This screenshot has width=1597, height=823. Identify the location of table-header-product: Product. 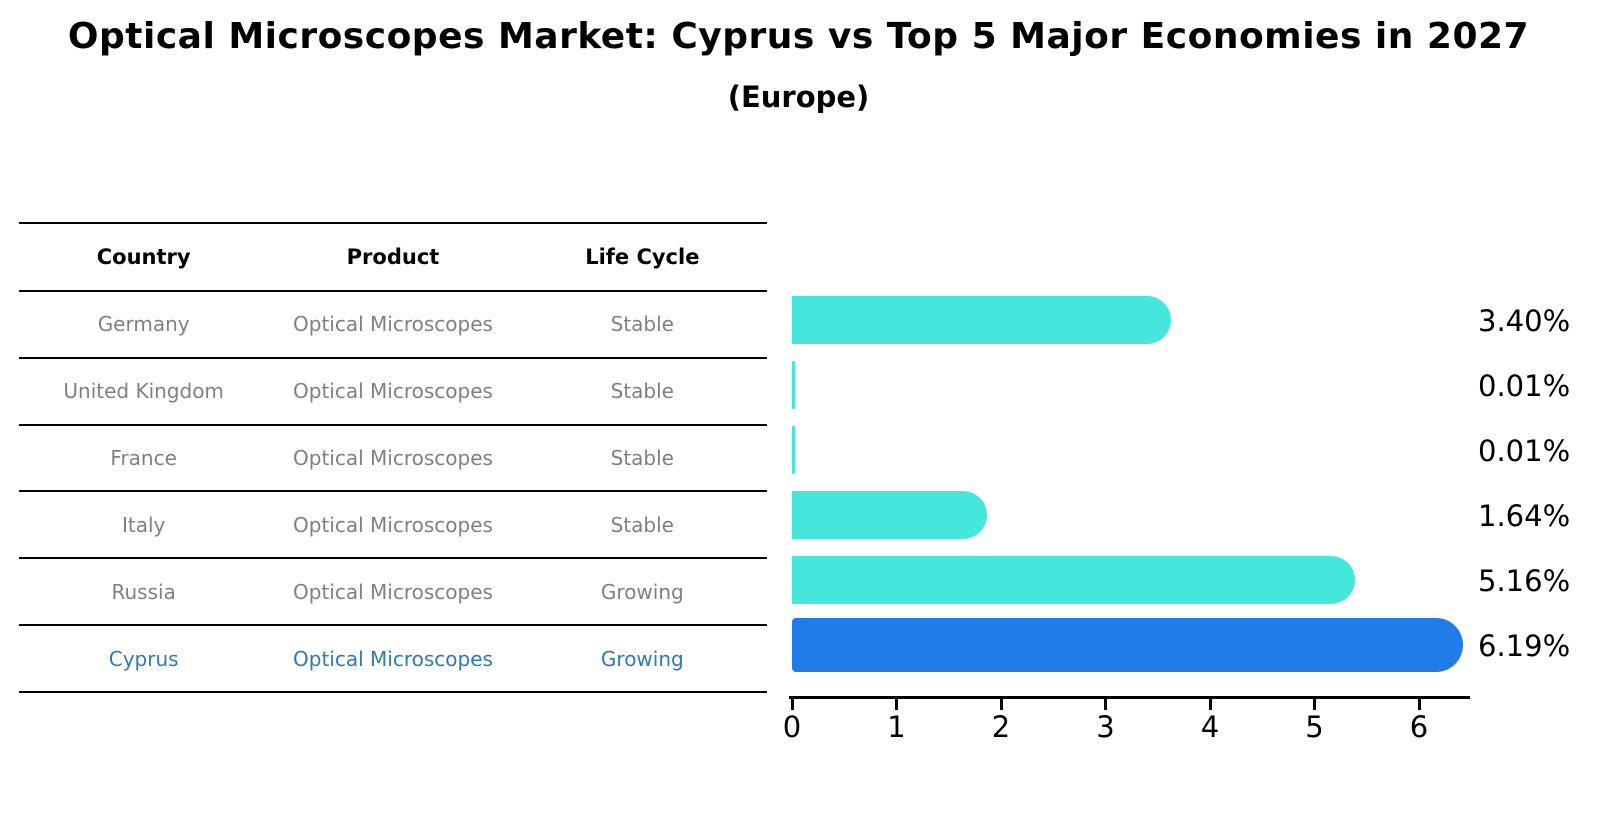
(393, 257).